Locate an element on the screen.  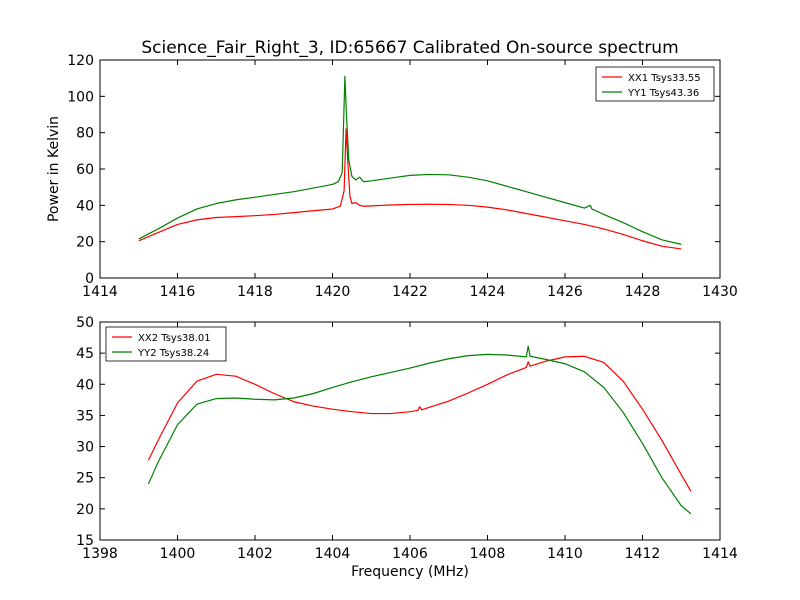
legend-label: XX2 Tsys38.01 is located at coordinates (174, 338).